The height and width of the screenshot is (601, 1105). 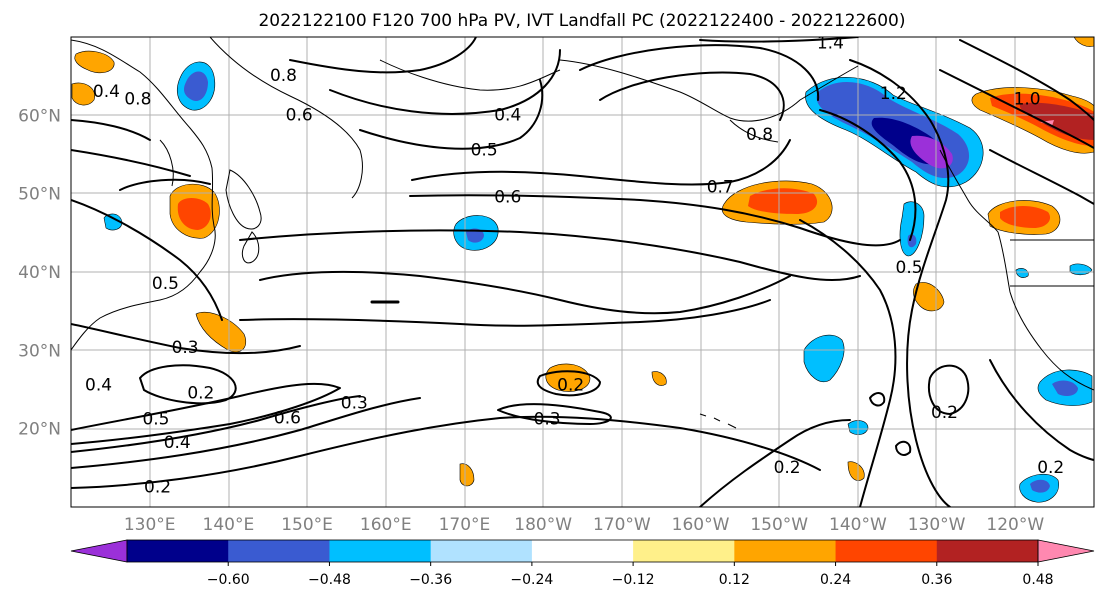 What do you see at coordinates (1016, 270) in the screenshot?
I see `na-west-coast` at bounding box center [1016, 270].